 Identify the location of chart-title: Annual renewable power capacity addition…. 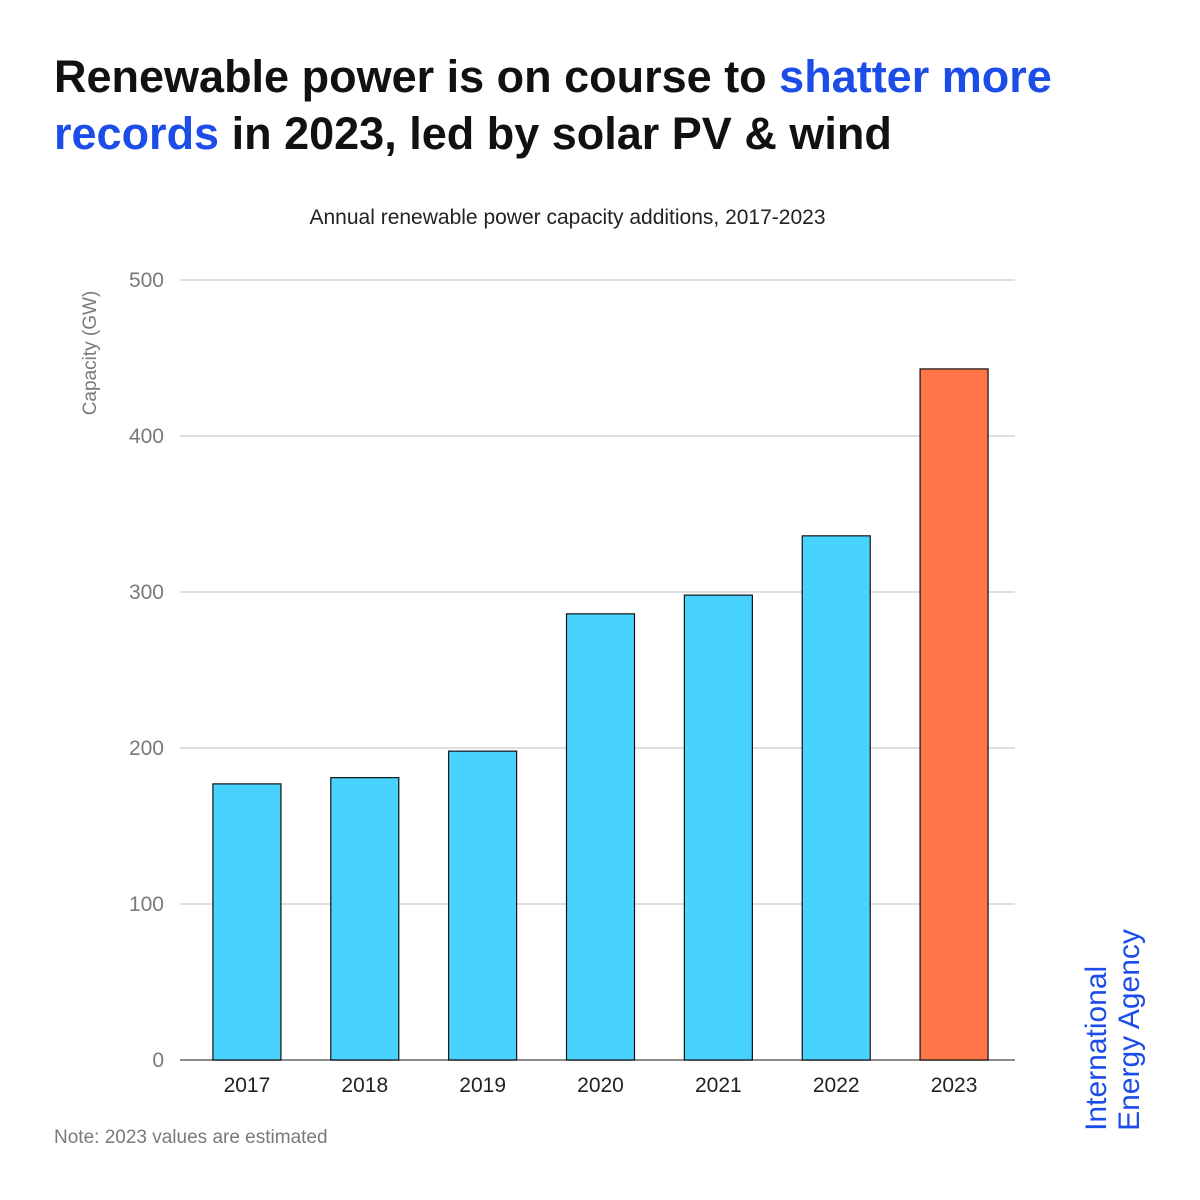
(567, 217).